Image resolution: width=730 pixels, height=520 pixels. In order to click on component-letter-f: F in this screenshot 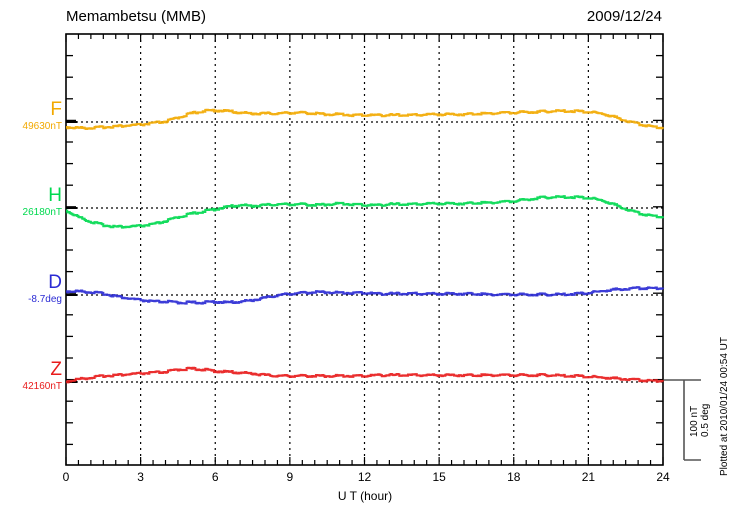, I will do `click(56, 109)`.